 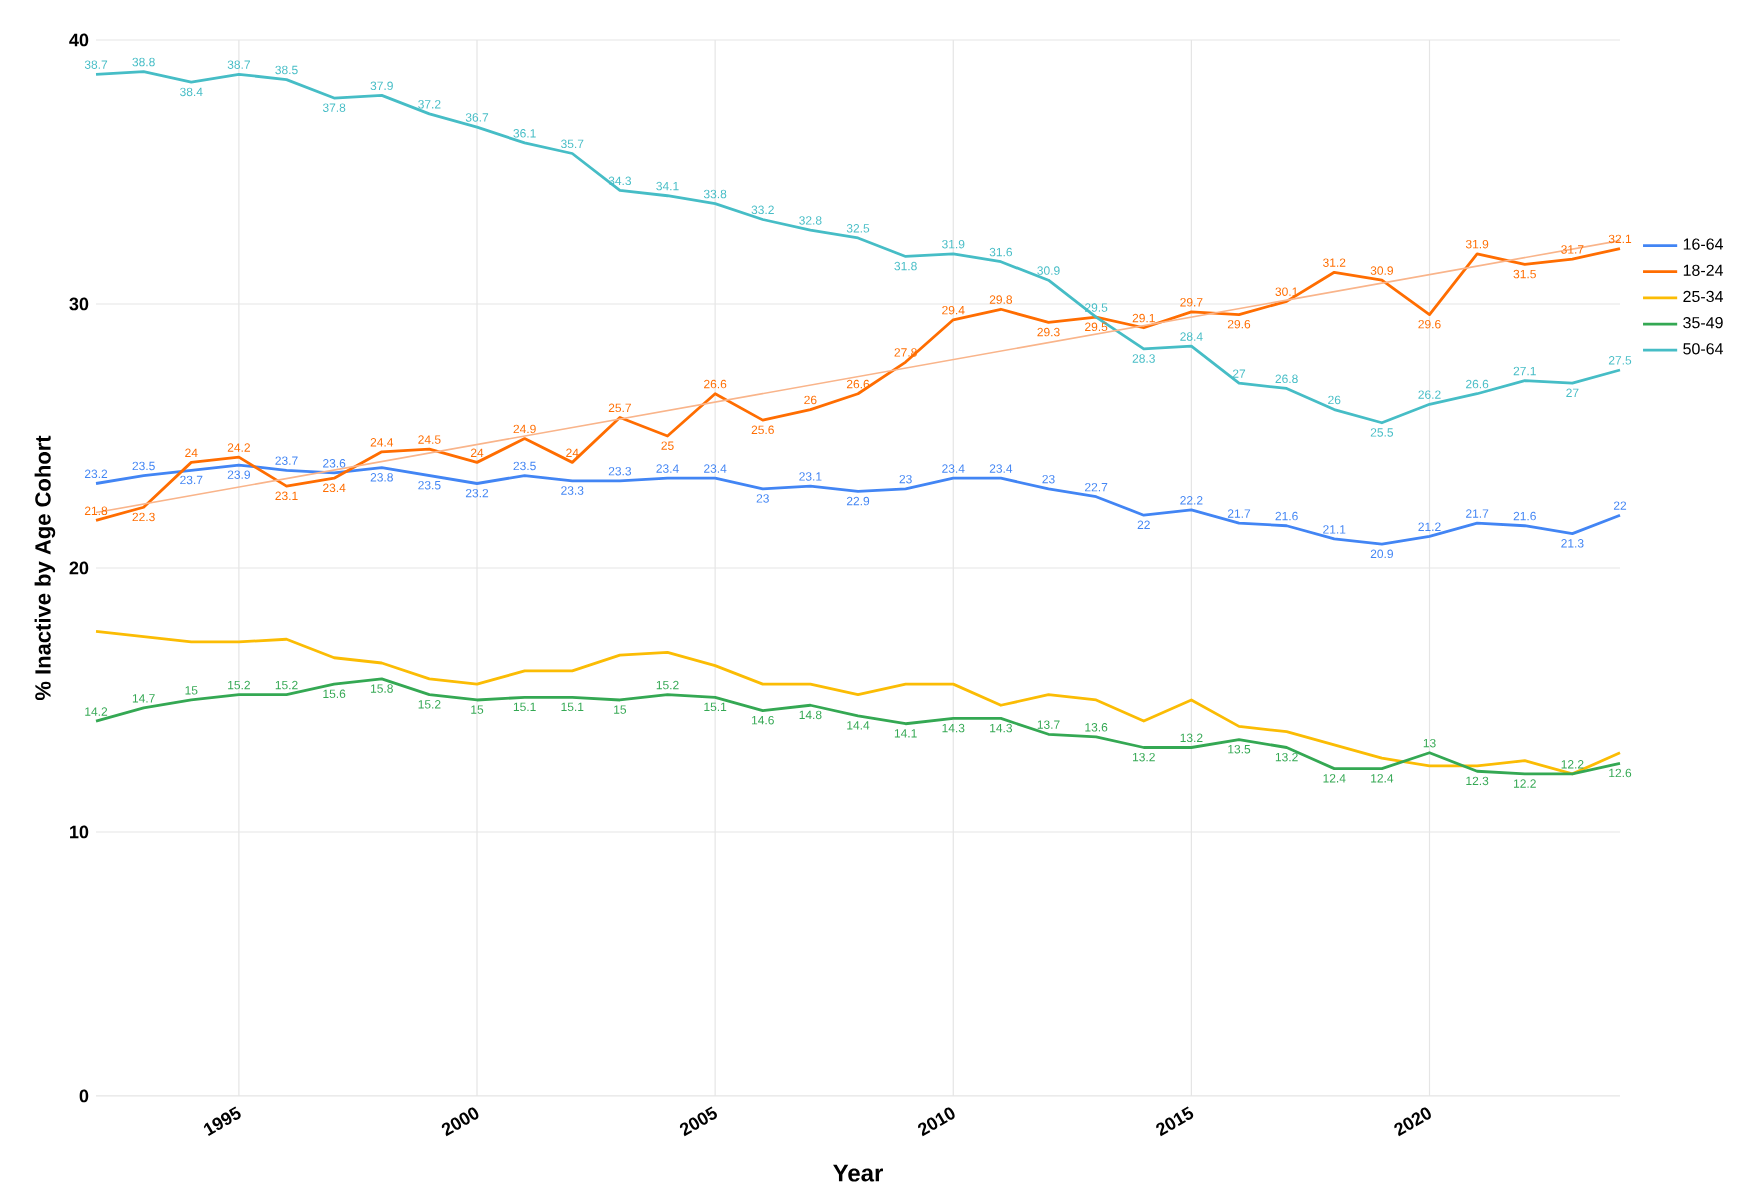 I want to click on y-tick-label: 0, so click(x=84, y=1096).